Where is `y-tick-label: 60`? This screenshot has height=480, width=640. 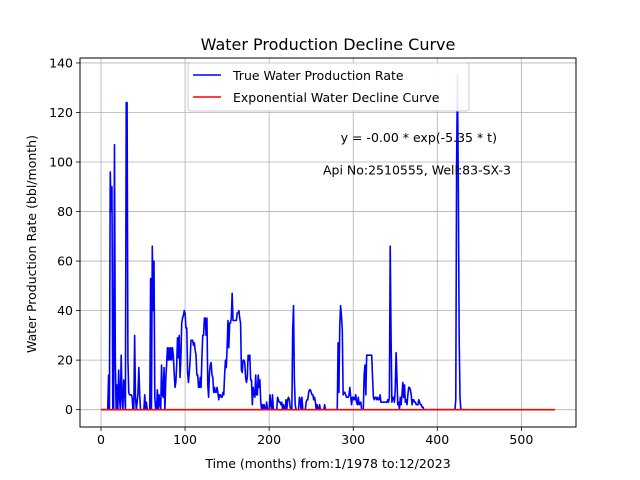
y-tick-label: 60 is located at coordinates (65, 261).